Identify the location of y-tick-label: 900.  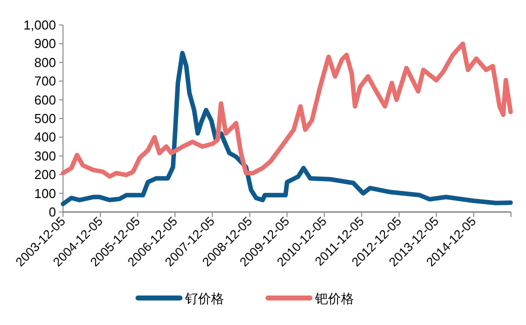
(45, 44).